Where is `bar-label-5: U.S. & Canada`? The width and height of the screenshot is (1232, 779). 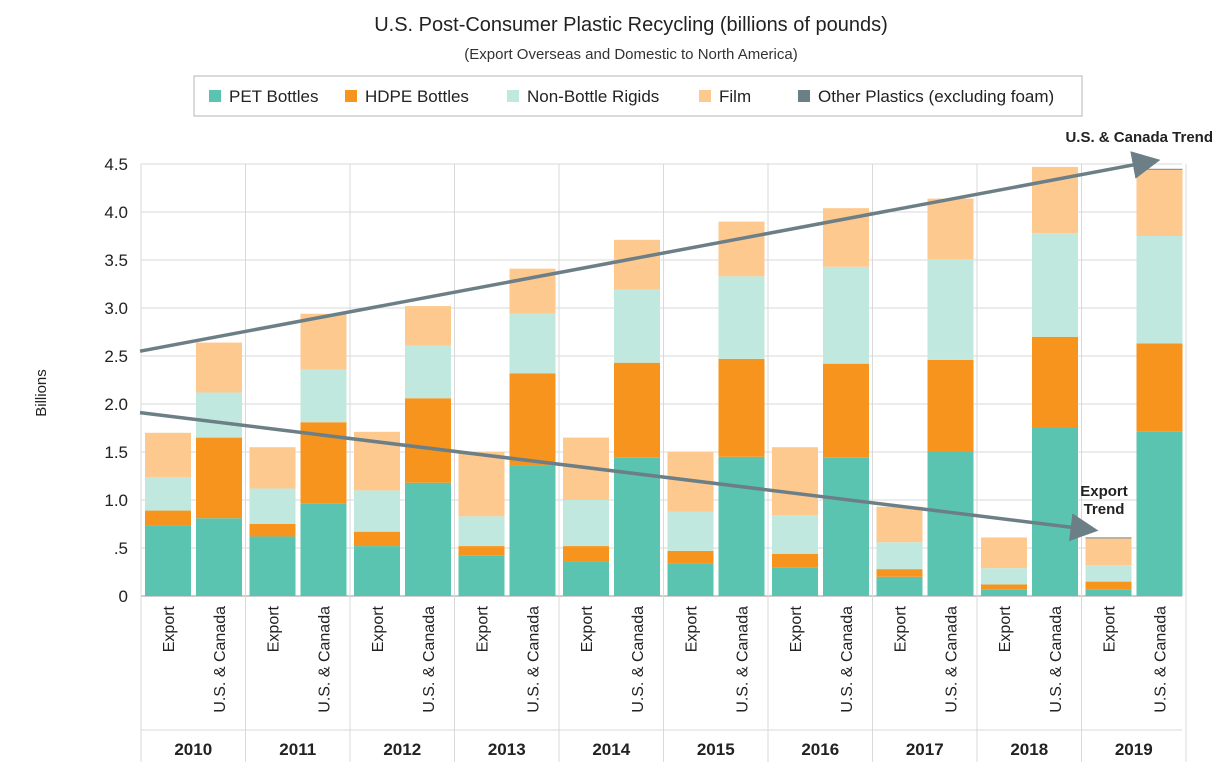 bar-label-5: U.S. & Canada is located at coordinates (429, 659).